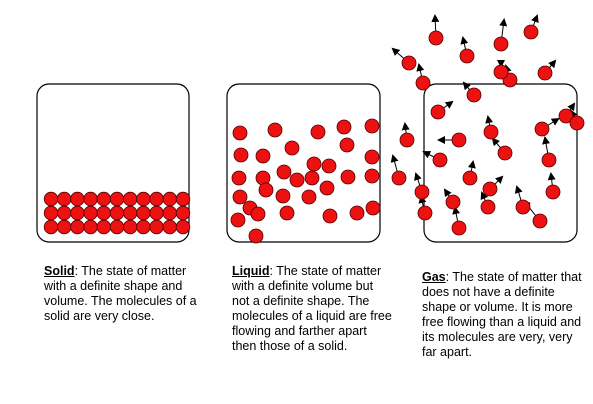 The image size is (593, 404). What do you see at coordinates (251, 271) in the screenshot?
I see `liquid-term: Liquid` at bounding box center [251, 271].